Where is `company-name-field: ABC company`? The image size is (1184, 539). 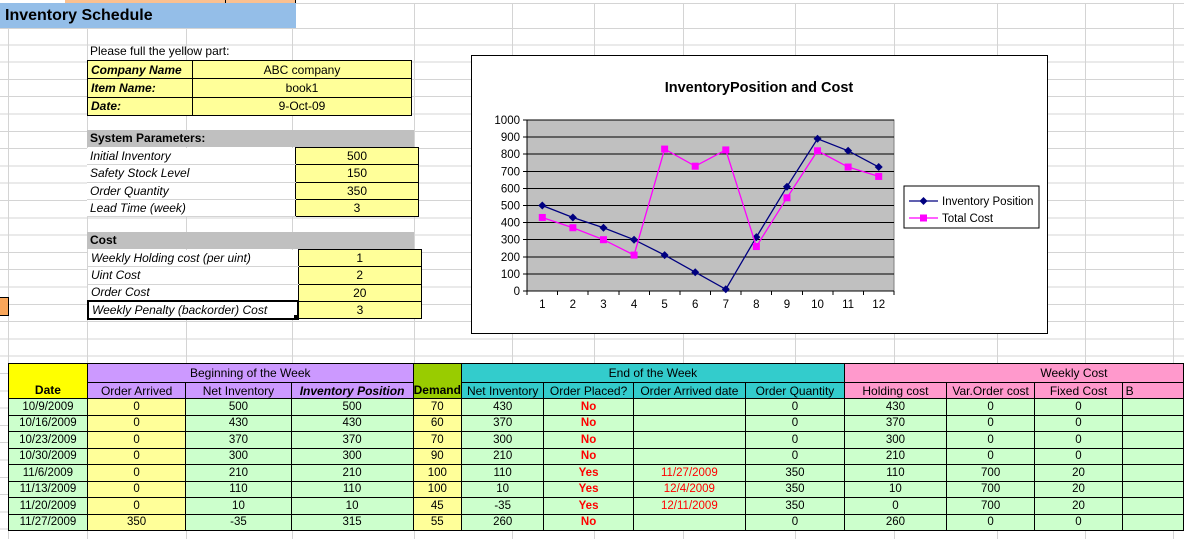 company-name-field: ABC company is located at coordinates (302, 69).